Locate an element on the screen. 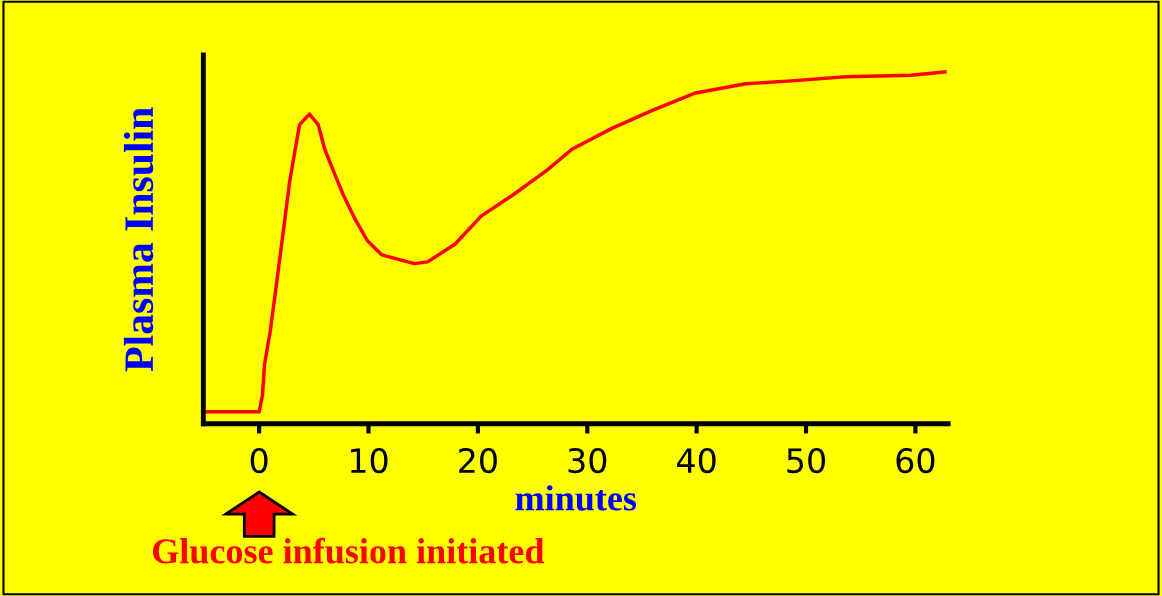  x-tick-label: 60 is located at coordinates (915, 460).